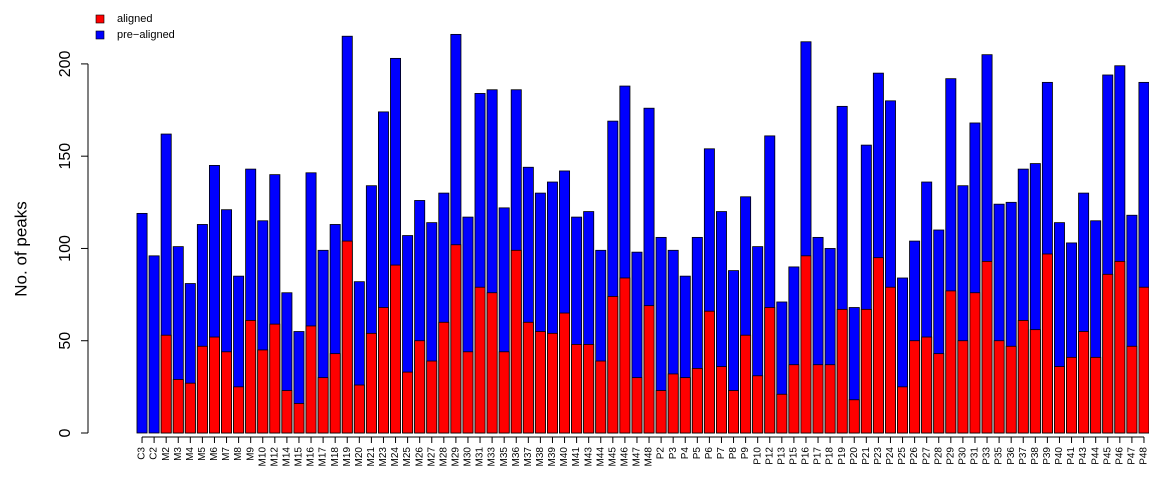 This screenshot has height=488, width=1149. Describe the element at coordinates (65, 341) in the screenshot. I see `y-tick-label: 50` at that location.